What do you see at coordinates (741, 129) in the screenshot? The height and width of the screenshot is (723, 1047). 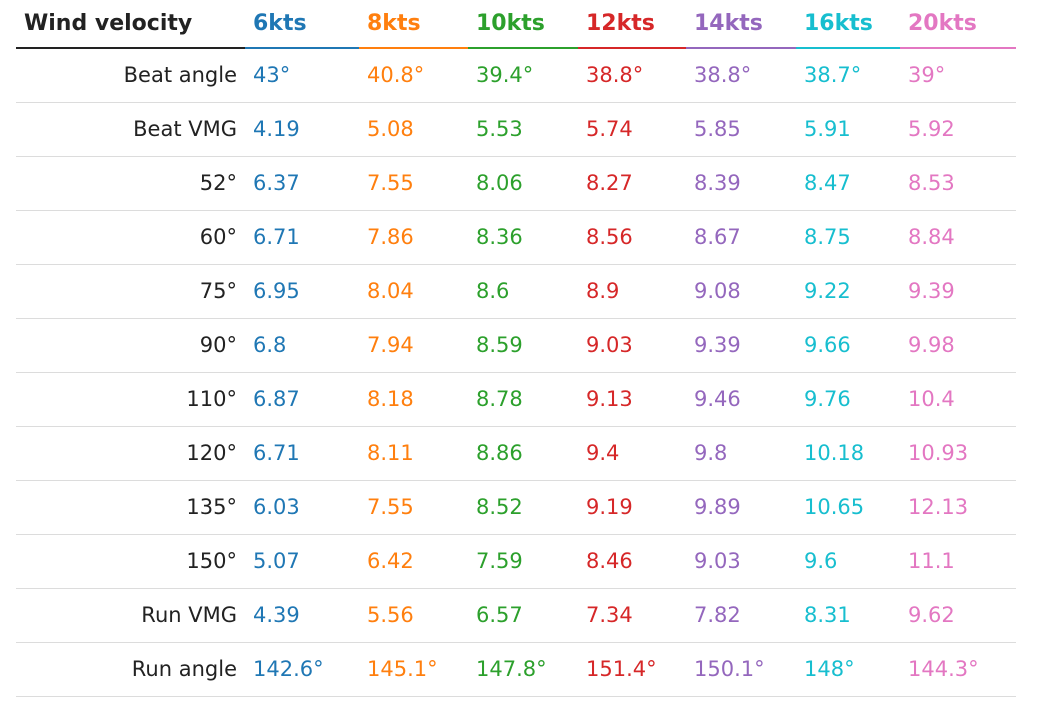 I see `table-cell-14kts: 5.85` at bounding box center [741, 129].